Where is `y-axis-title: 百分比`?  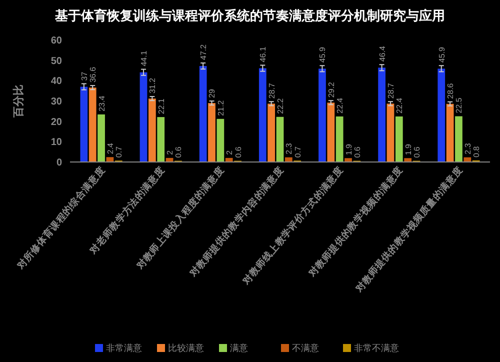 y-axis-title: 百分比 is located at coordinates (18, 101).